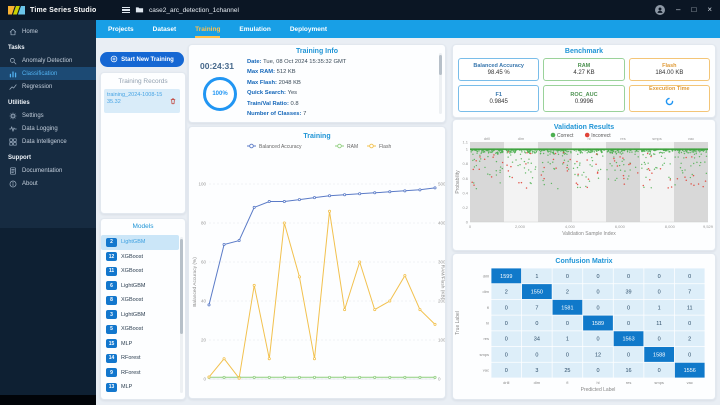 This screenshot has height=405, width=720. What do you see at coordinates (308, 29) in the screenshot?
I see `tab-deployment: Deployment` at bounding box center [308, 29].